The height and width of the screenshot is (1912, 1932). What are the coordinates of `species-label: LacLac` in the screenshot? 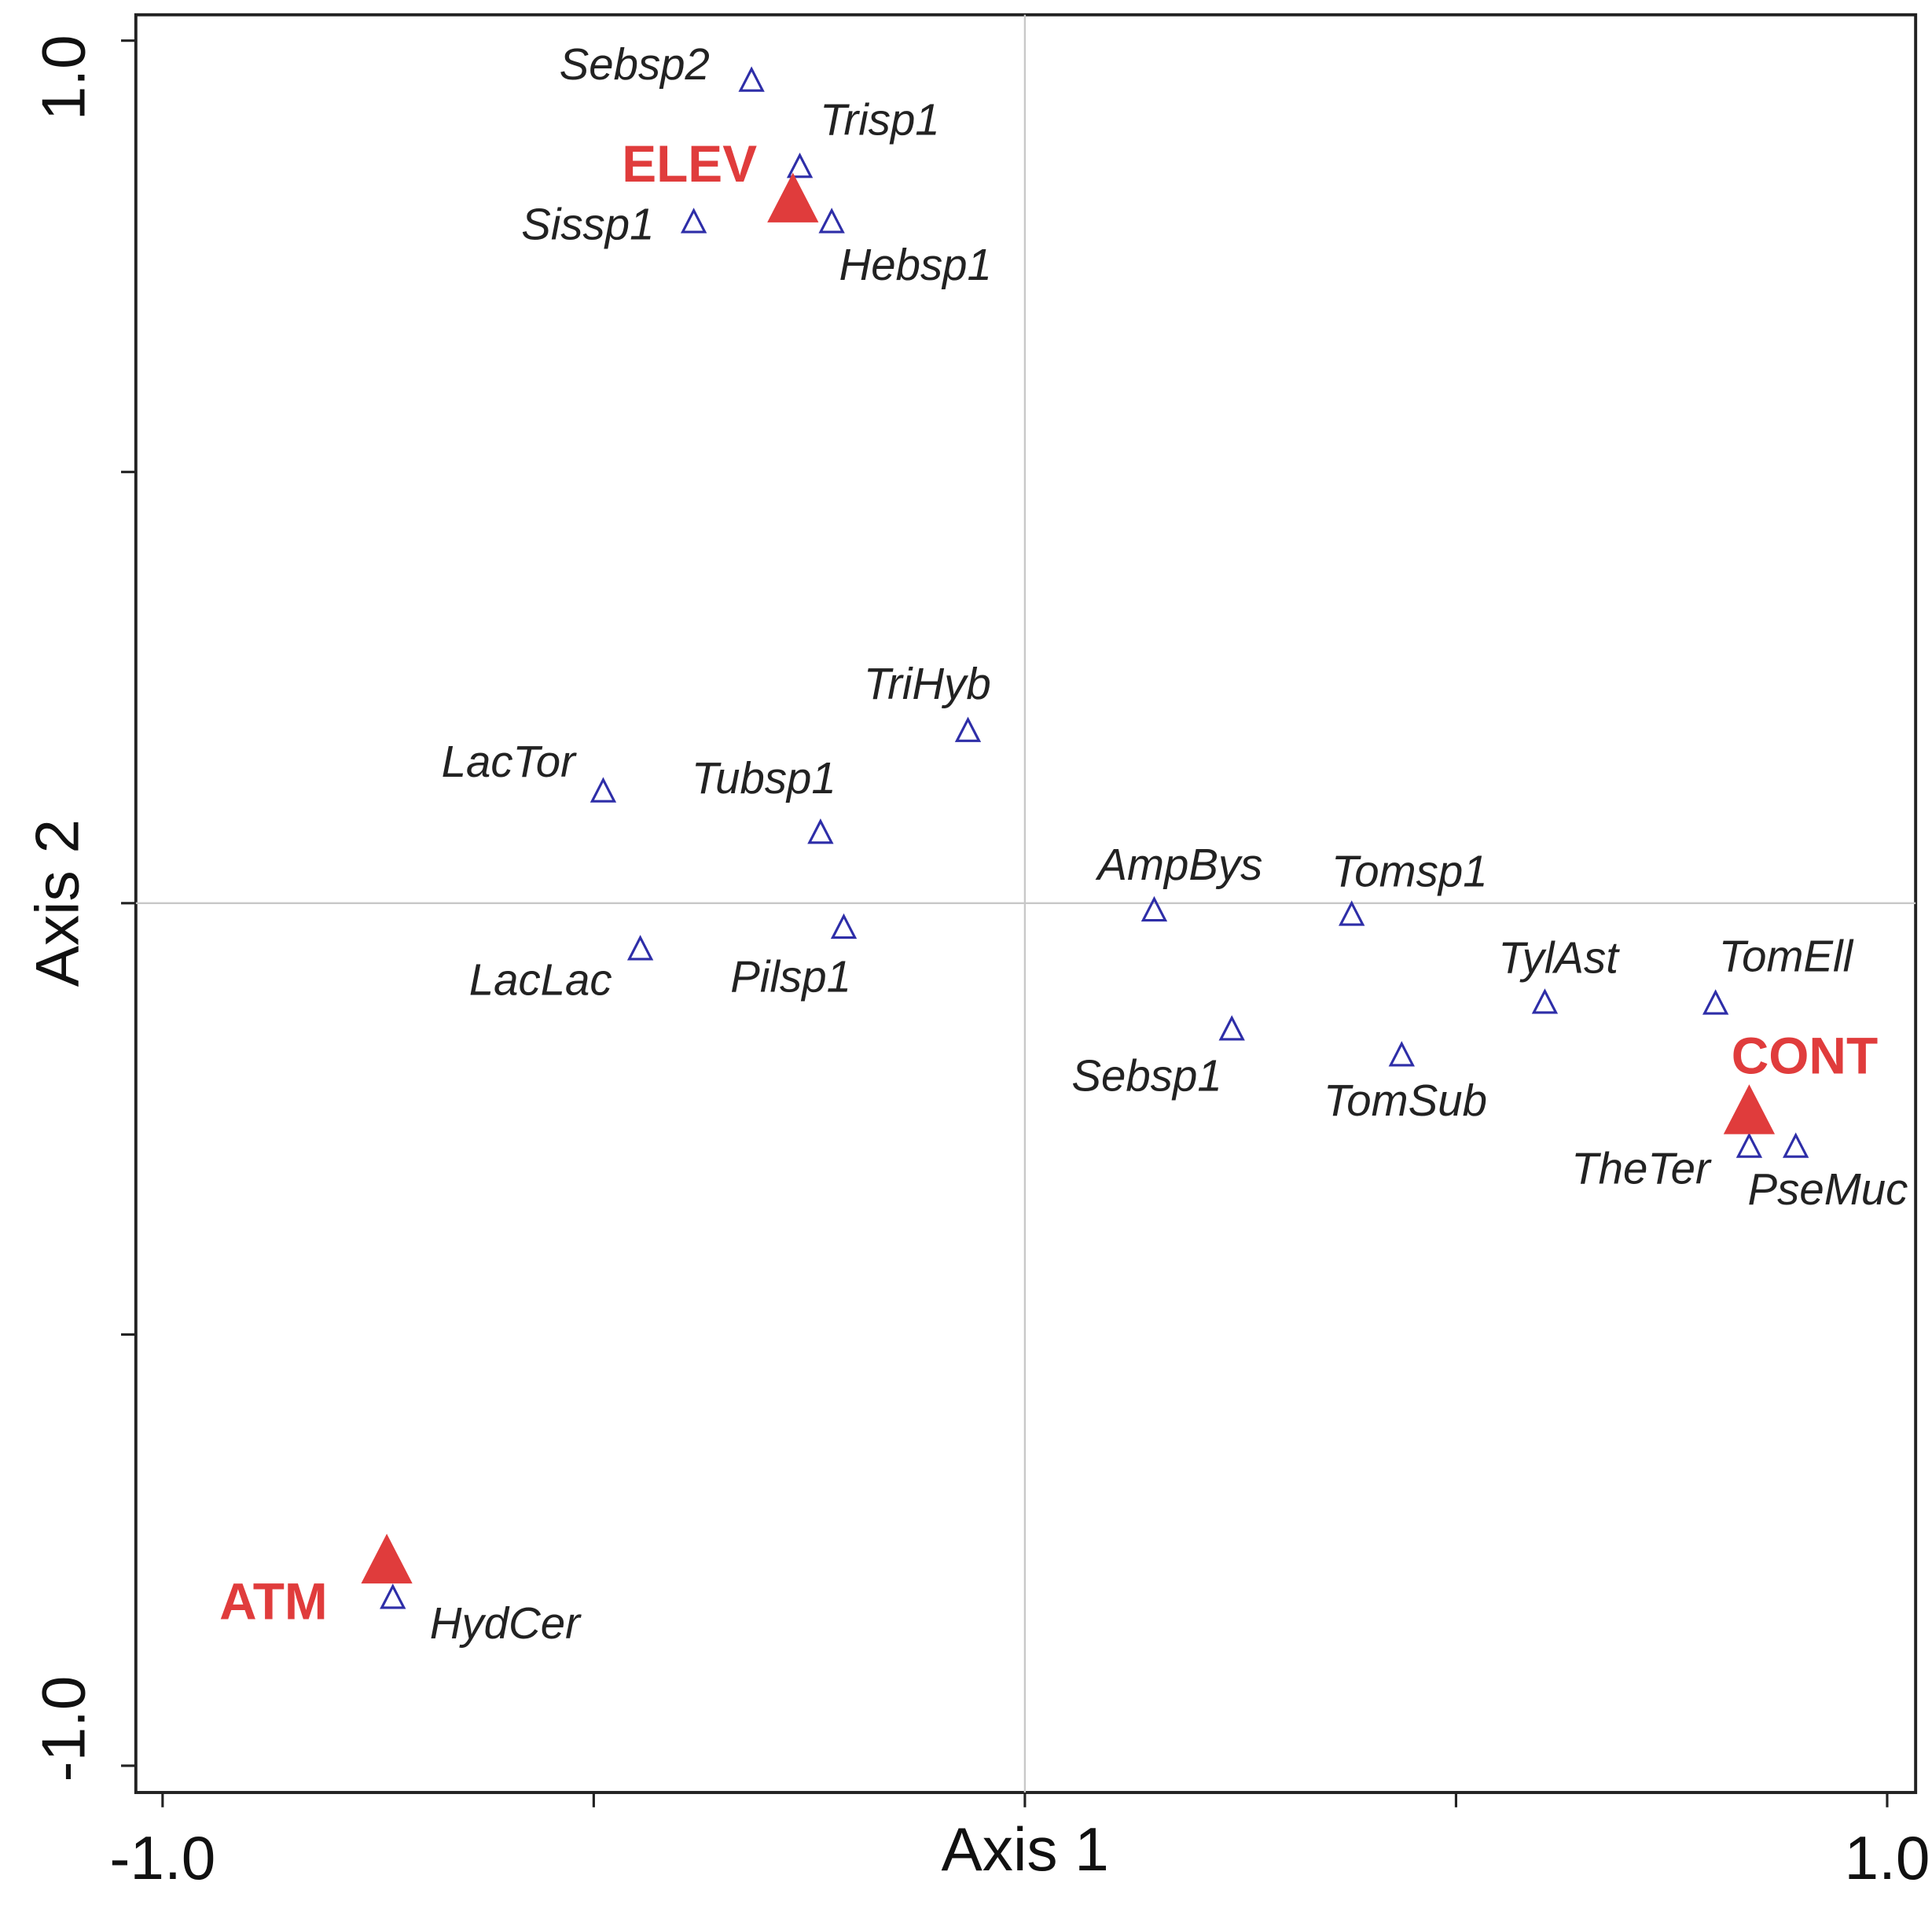 It's located at (540, 979).